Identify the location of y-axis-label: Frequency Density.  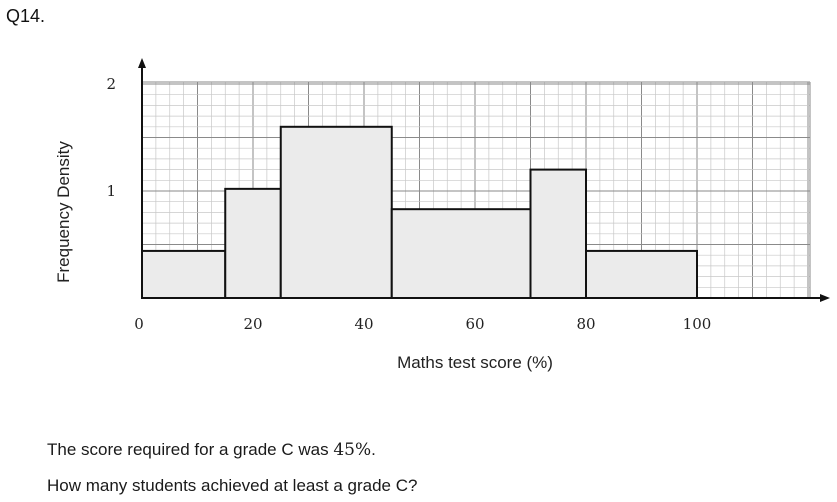
(63, 212).